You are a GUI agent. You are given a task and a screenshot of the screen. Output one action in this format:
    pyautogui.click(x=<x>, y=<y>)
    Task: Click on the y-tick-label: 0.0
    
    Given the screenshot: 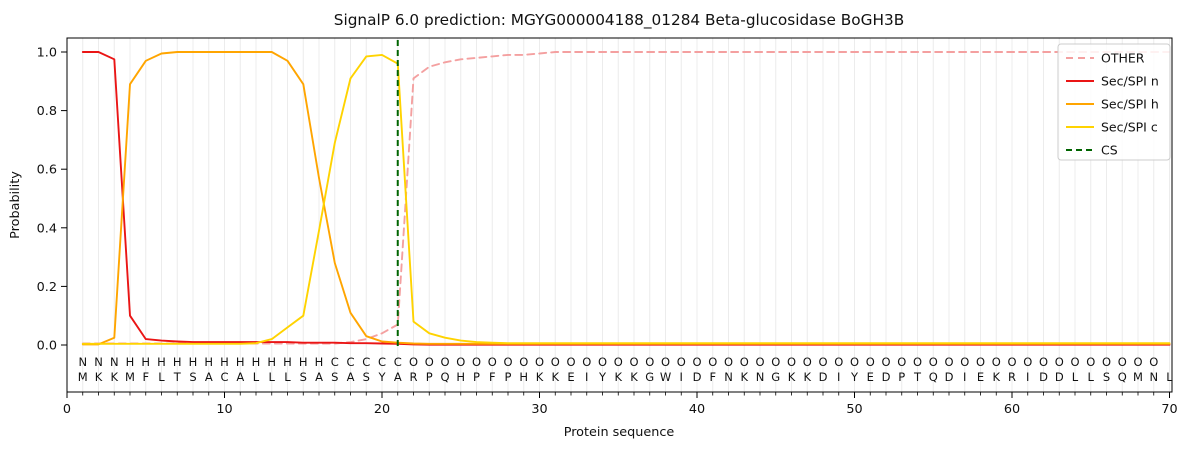 What is the action you would take?
    pyautogui.click(x=47, y=346)
    